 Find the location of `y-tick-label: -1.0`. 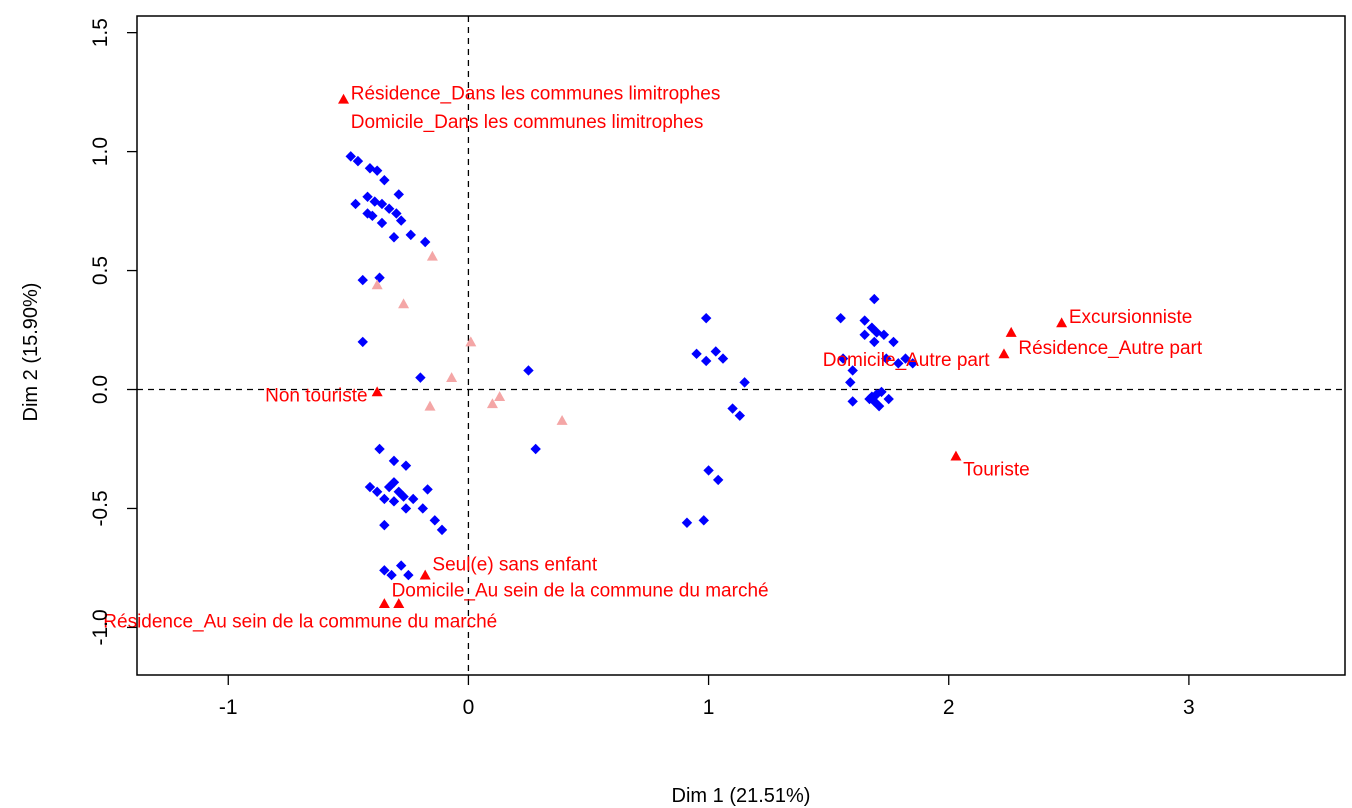

y-tick-label: -1.0 is located at coordinates (100, 627).